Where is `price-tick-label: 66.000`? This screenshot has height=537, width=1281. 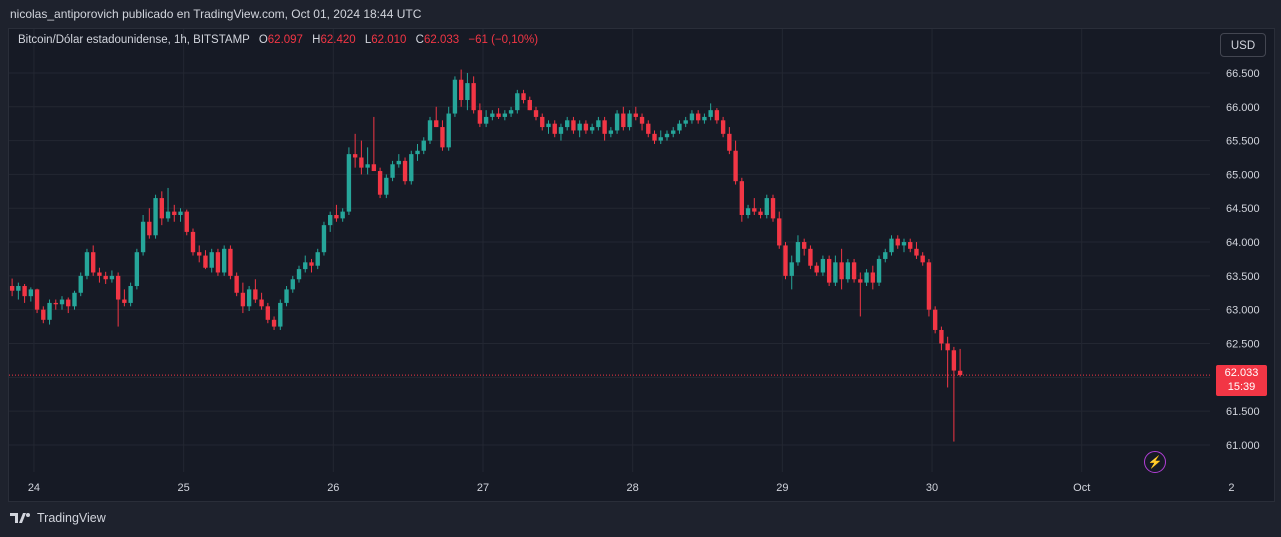 price-tick-label: 66.000 is located at coordinates (1243, 108).